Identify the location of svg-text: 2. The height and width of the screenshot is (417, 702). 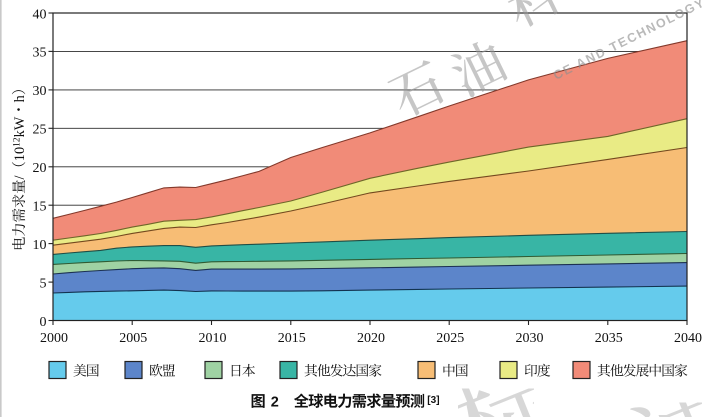
(275, 403).